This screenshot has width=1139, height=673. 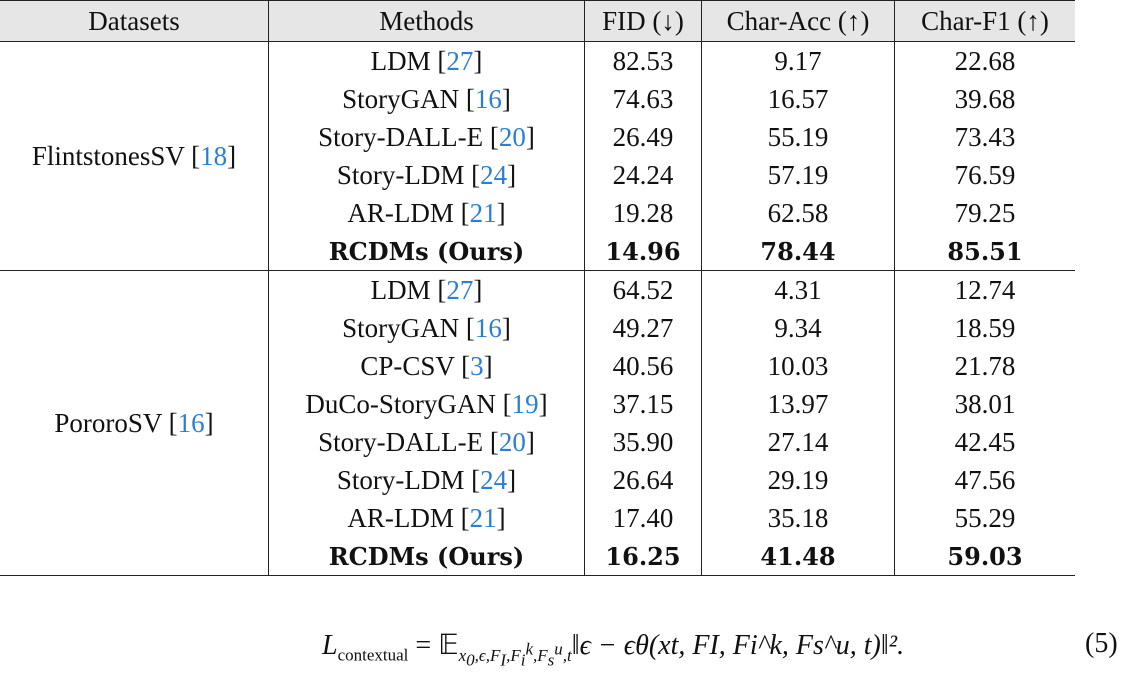 I want to click on table-row: CP-CSV [3] 40.56 10.03 21.78, so click(x=537, y=366).